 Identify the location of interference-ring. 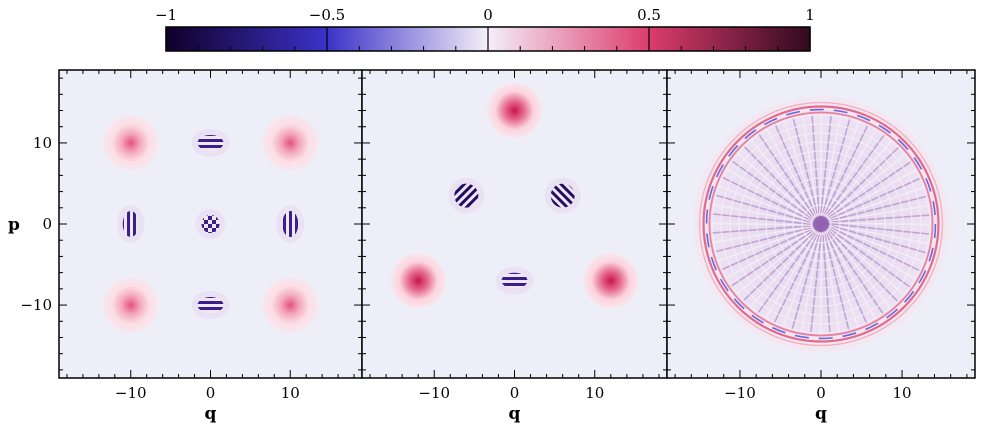
(821, 224).